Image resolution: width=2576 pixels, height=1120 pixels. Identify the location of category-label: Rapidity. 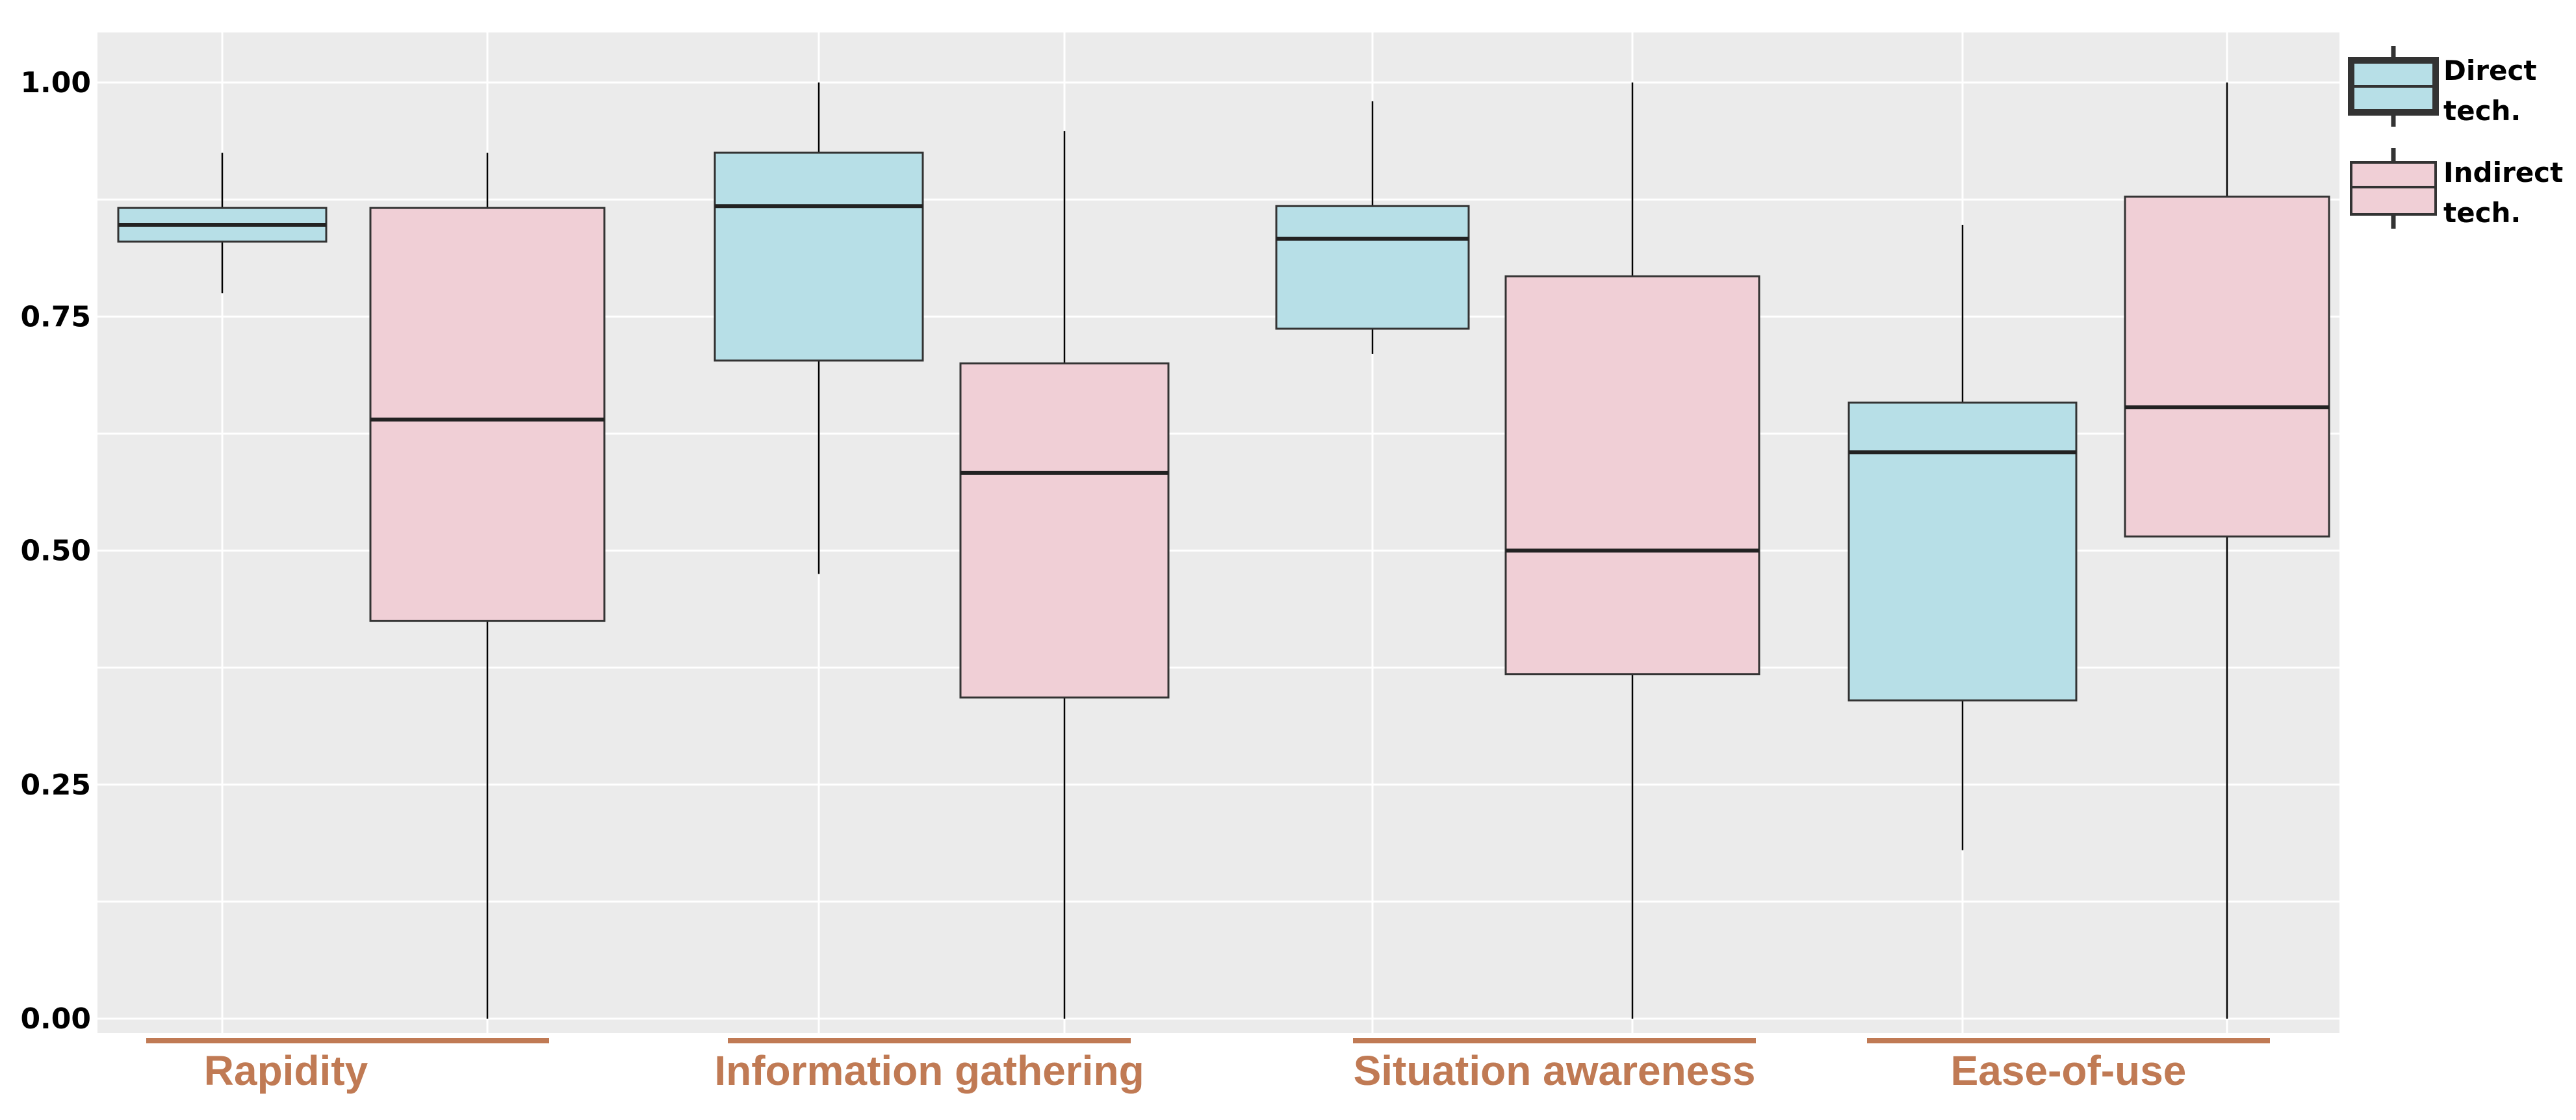
(286, 1070).